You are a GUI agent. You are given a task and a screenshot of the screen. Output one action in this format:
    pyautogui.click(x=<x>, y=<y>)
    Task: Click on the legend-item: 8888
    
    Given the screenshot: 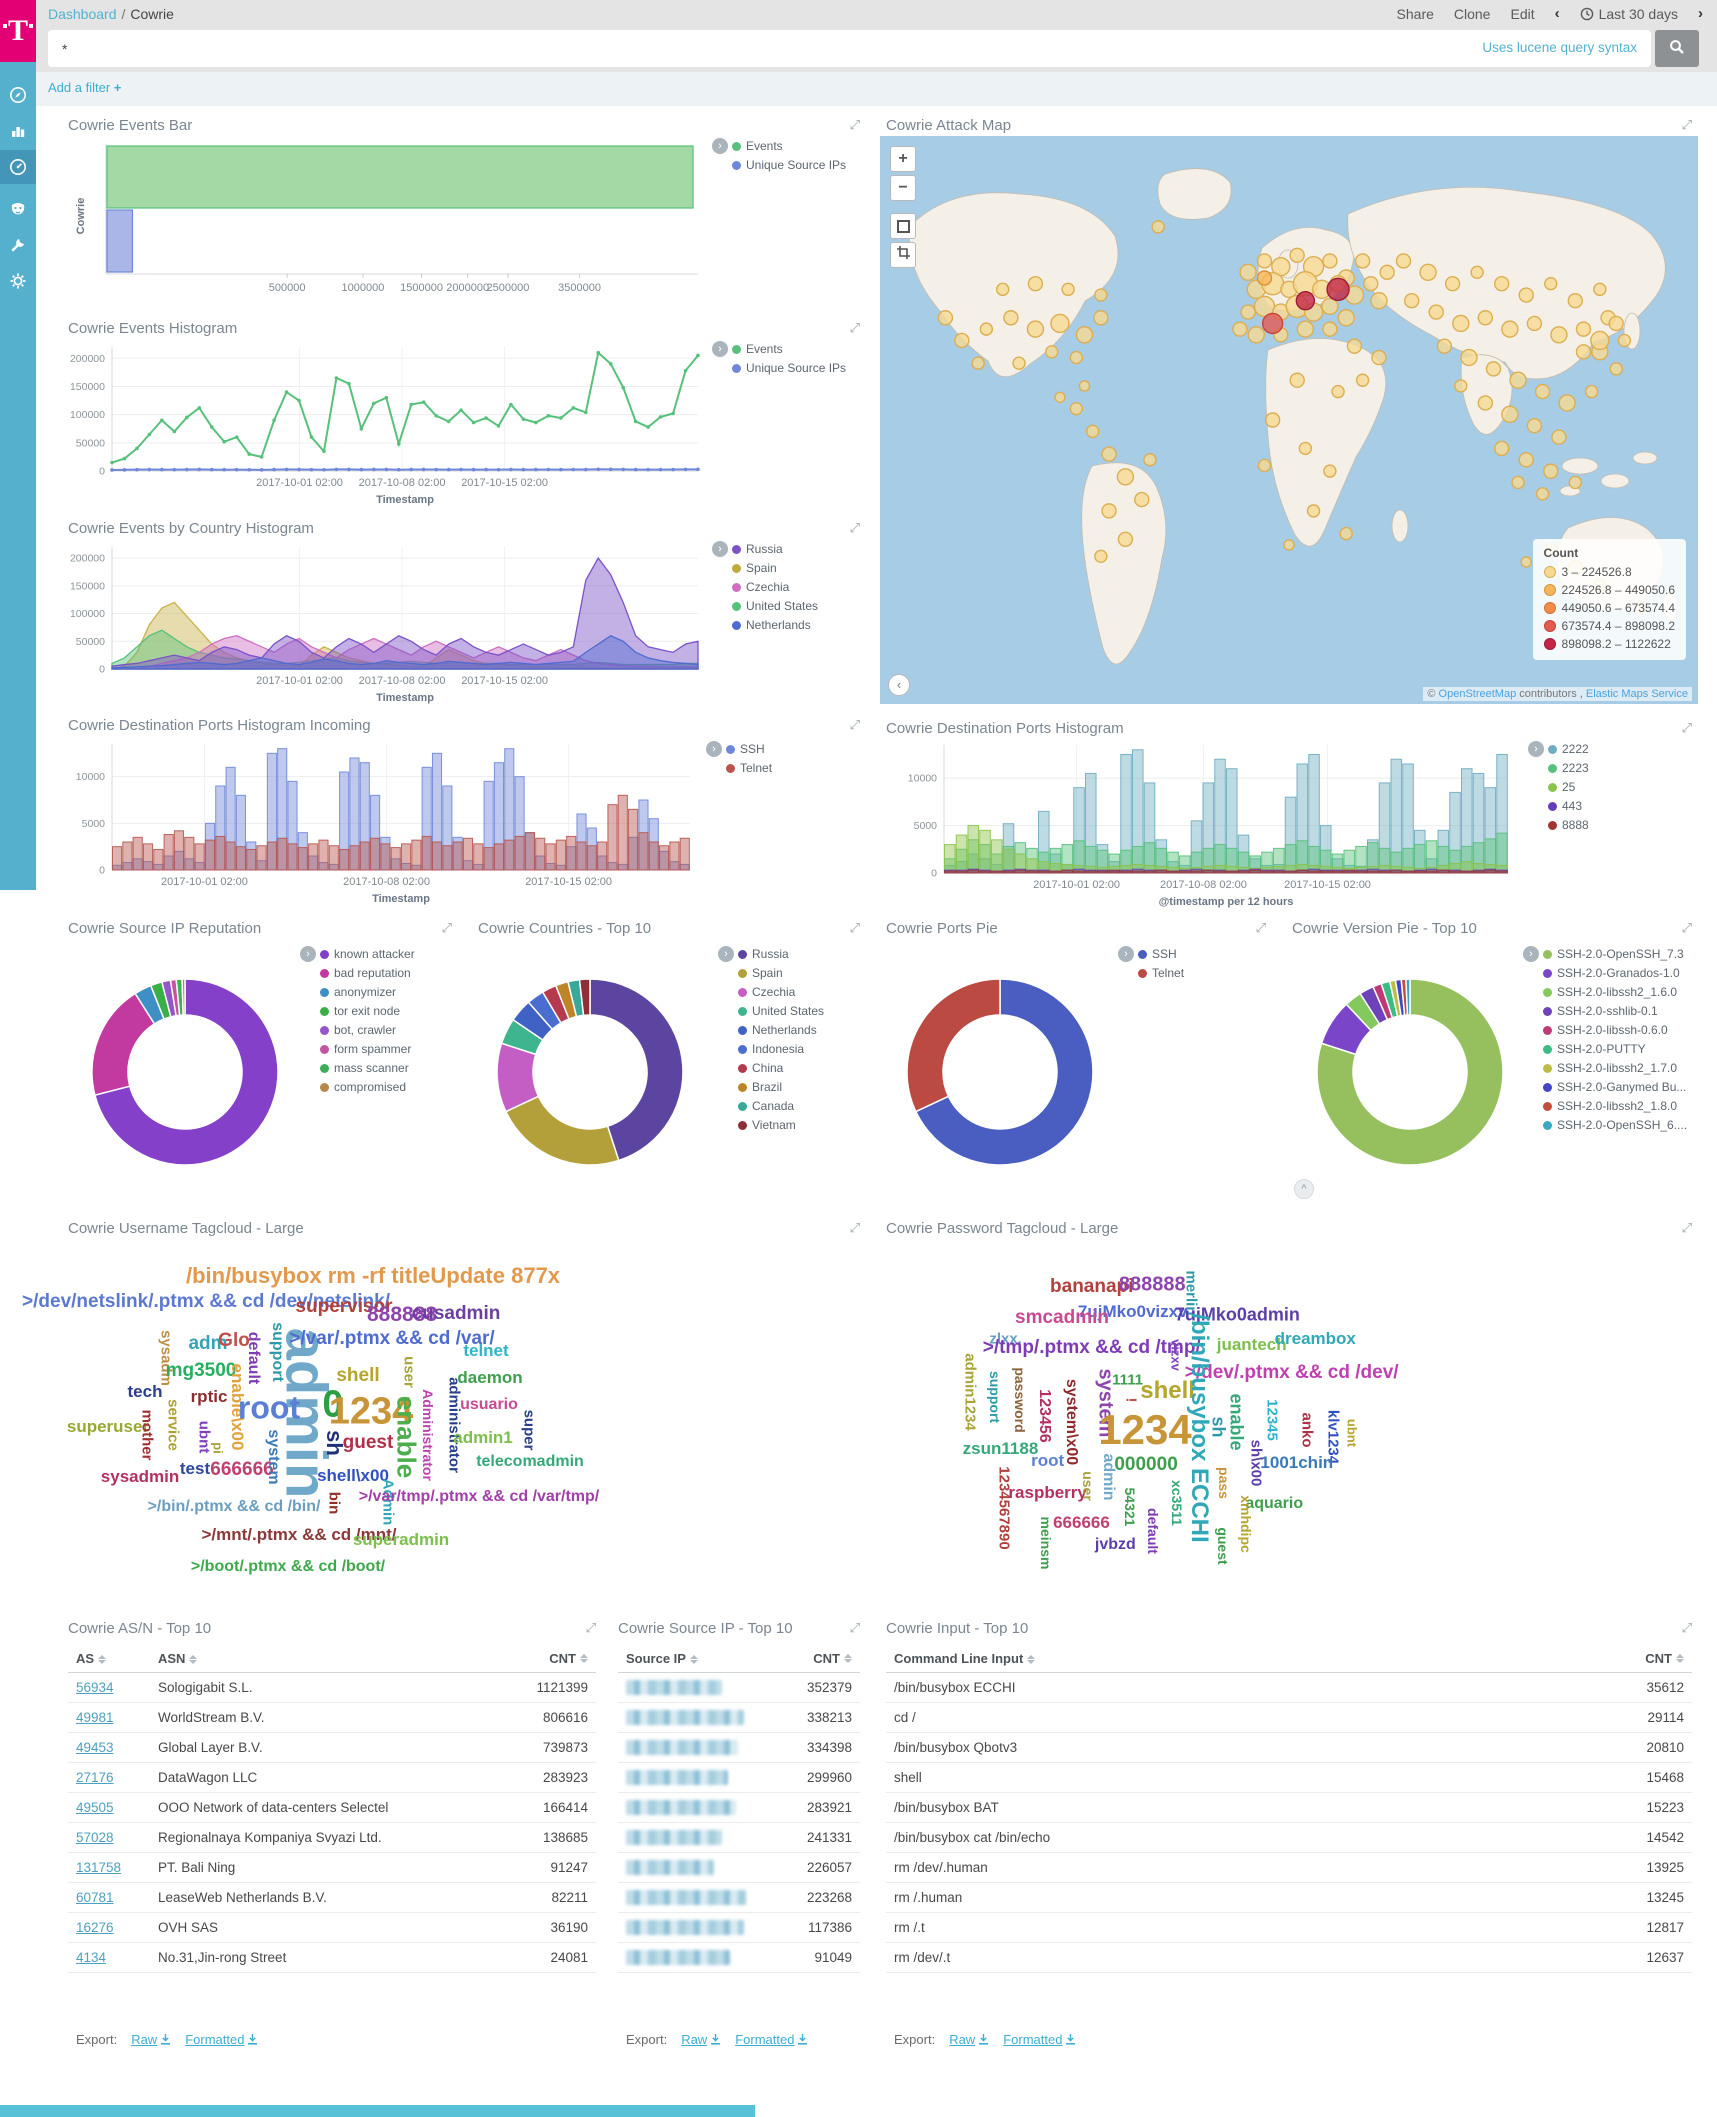 What is the action you would take?
    pyautogui.click(x=1568, y=825)
    